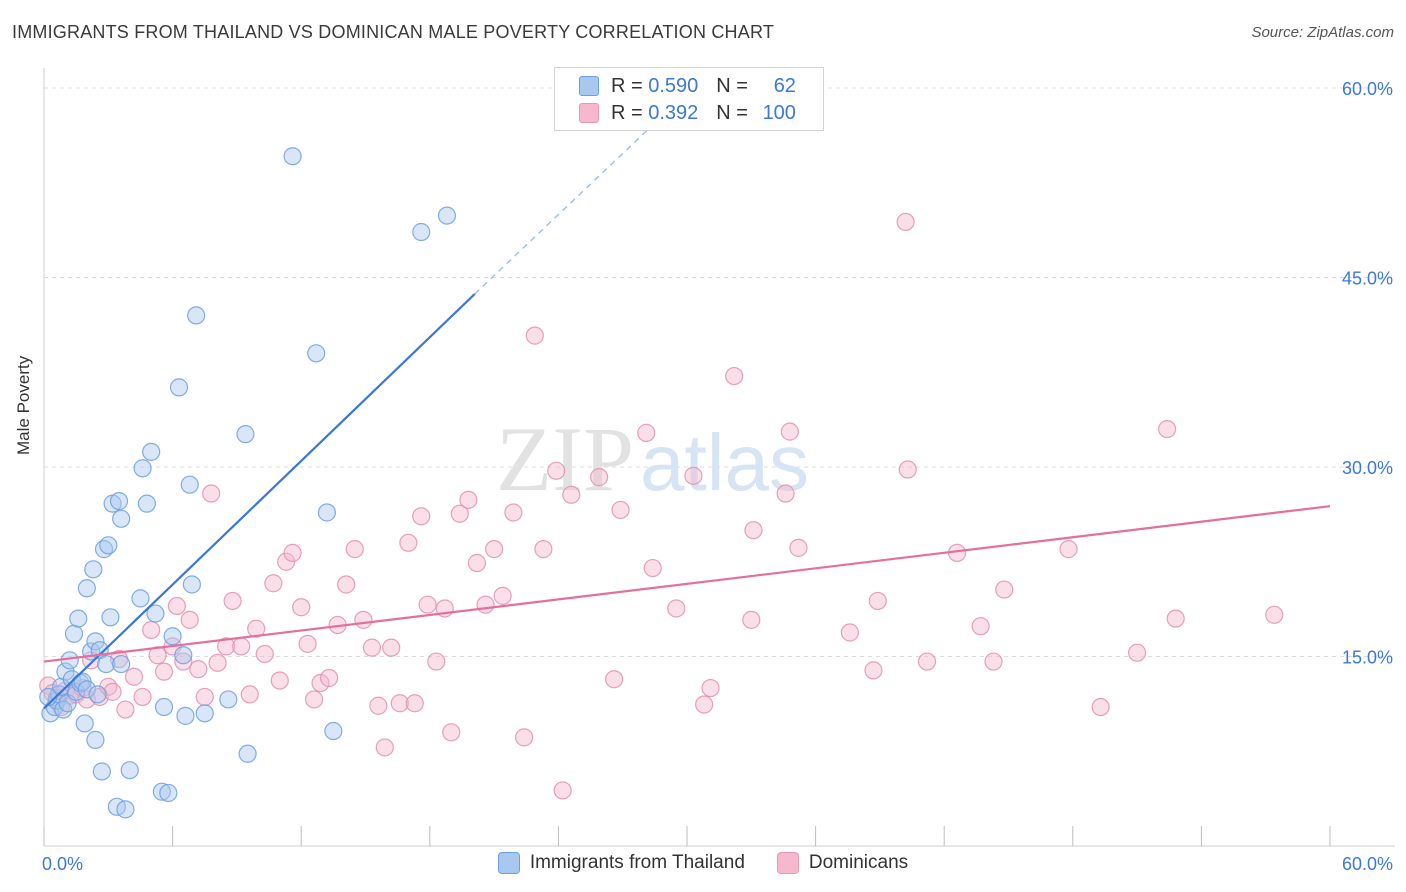  Describe the element at coordinates (732, 112) in the screenshot. I see `n-label: N =` at that location.